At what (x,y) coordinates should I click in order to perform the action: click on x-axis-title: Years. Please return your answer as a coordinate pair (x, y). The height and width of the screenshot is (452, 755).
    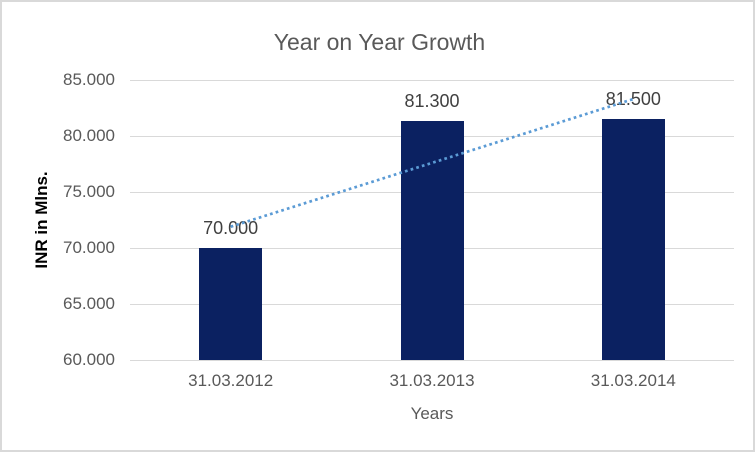
    Looking at the image, I should click on (432, 413).